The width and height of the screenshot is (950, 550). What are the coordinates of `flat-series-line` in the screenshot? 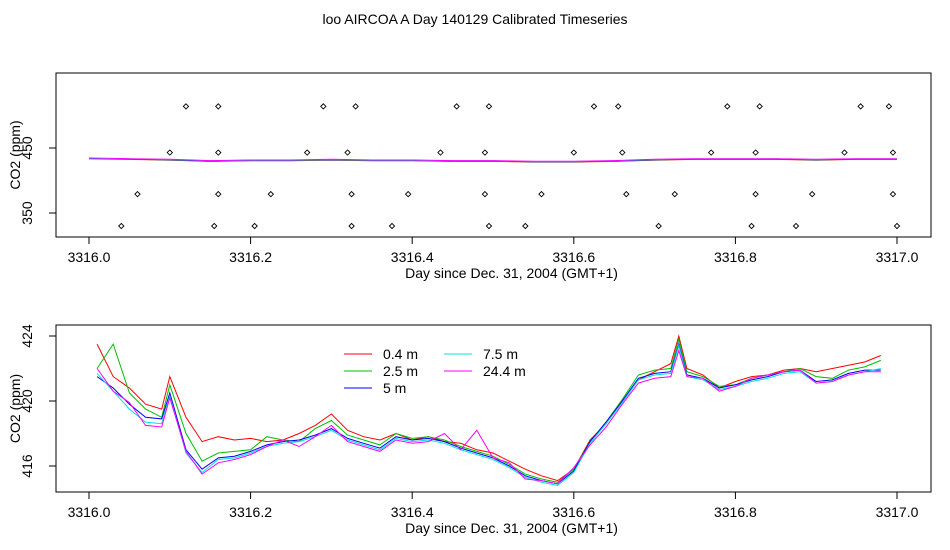 It's located at (492, 159).